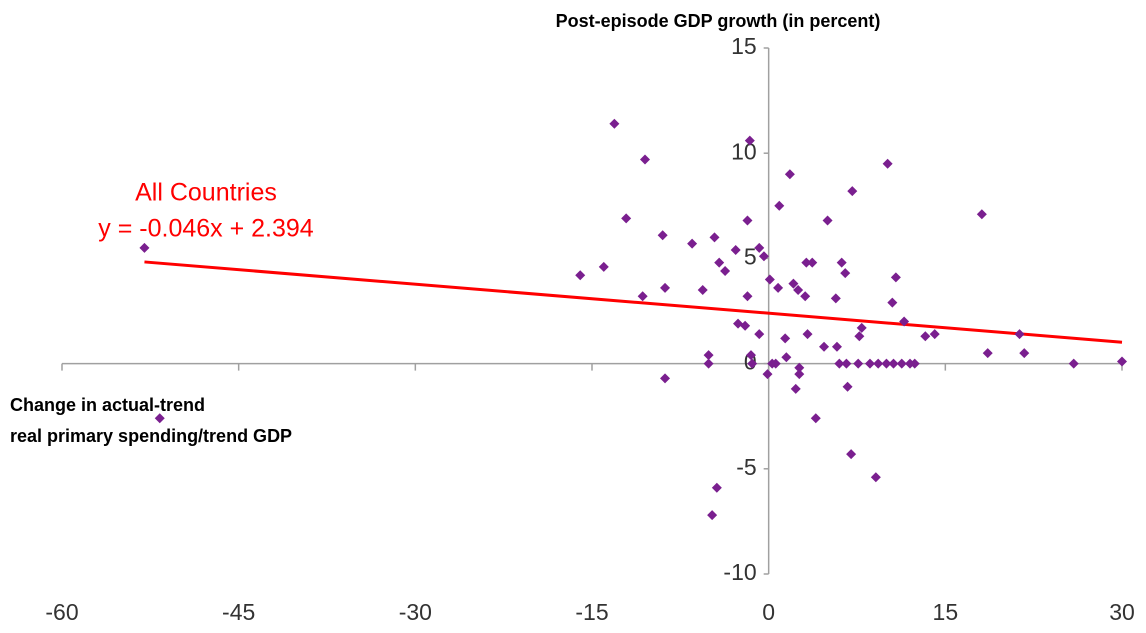 This screenshot has width=1146, height=633. What do you see at coordinates (107, 405) in the screenshot?
I see `x-axis-label: Change in actual-trend` at bounding box center [107, 405].